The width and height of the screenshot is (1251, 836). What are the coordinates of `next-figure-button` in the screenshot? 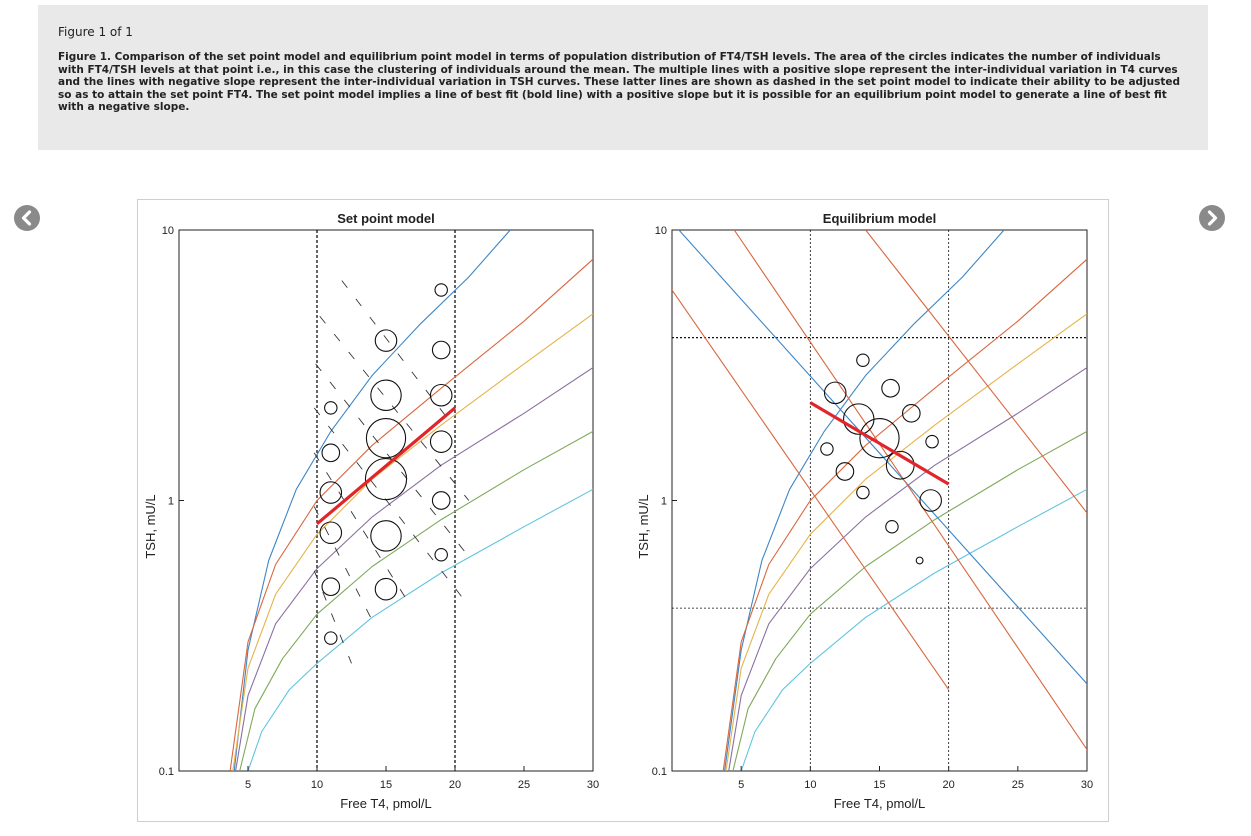 It's located at (1212, 218).